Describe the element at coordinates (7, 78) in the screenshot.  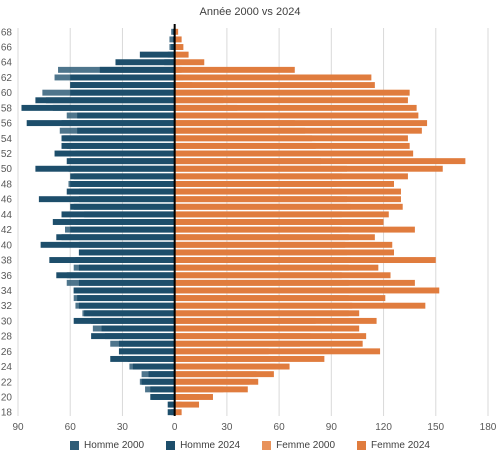
I see `y-tick-label: 62` at that location.